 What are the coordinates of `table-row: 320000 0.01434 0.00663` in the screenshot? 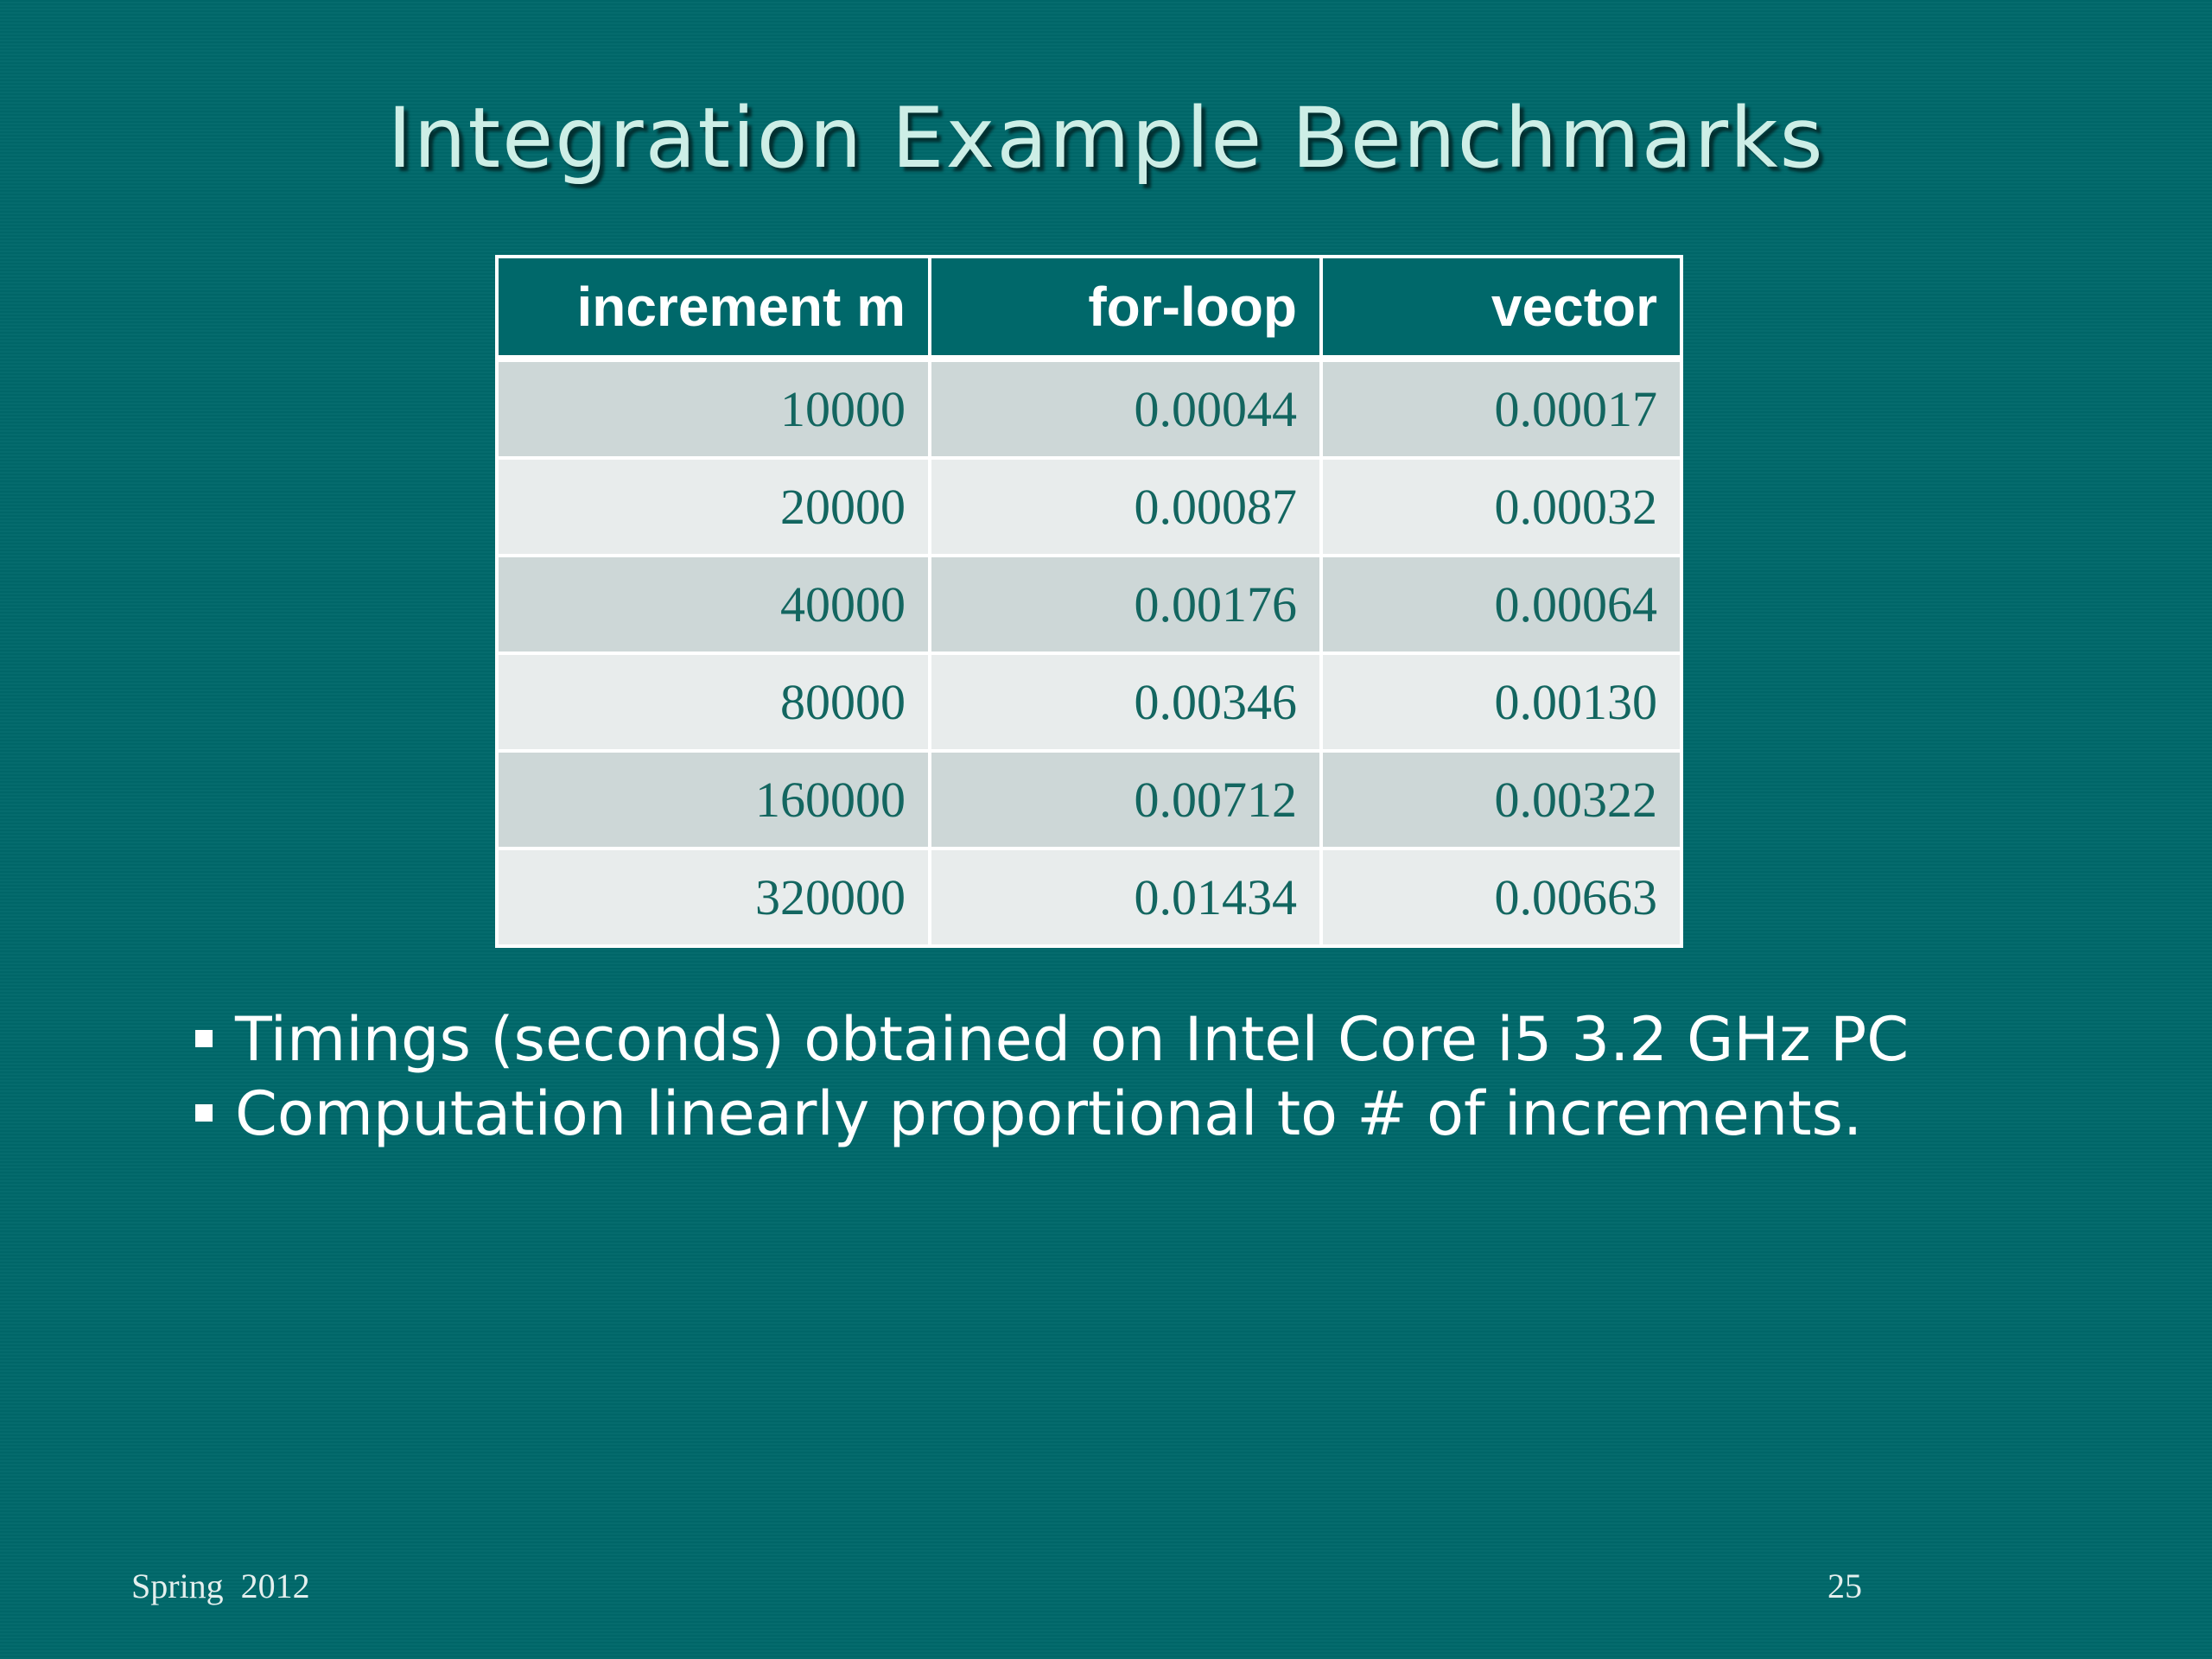 It's located at (1089, 897).